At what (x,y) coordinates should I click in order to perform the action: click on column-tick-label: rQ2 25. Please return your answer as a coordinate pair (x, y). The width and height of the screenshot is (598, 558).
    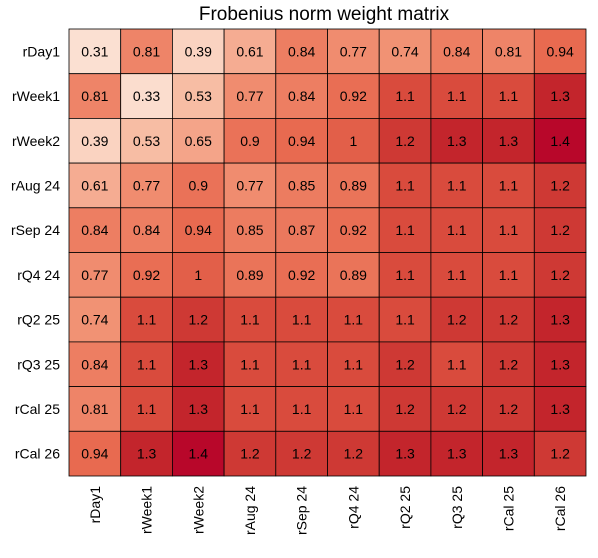
    Looking at the image, I should click on (405, 507).